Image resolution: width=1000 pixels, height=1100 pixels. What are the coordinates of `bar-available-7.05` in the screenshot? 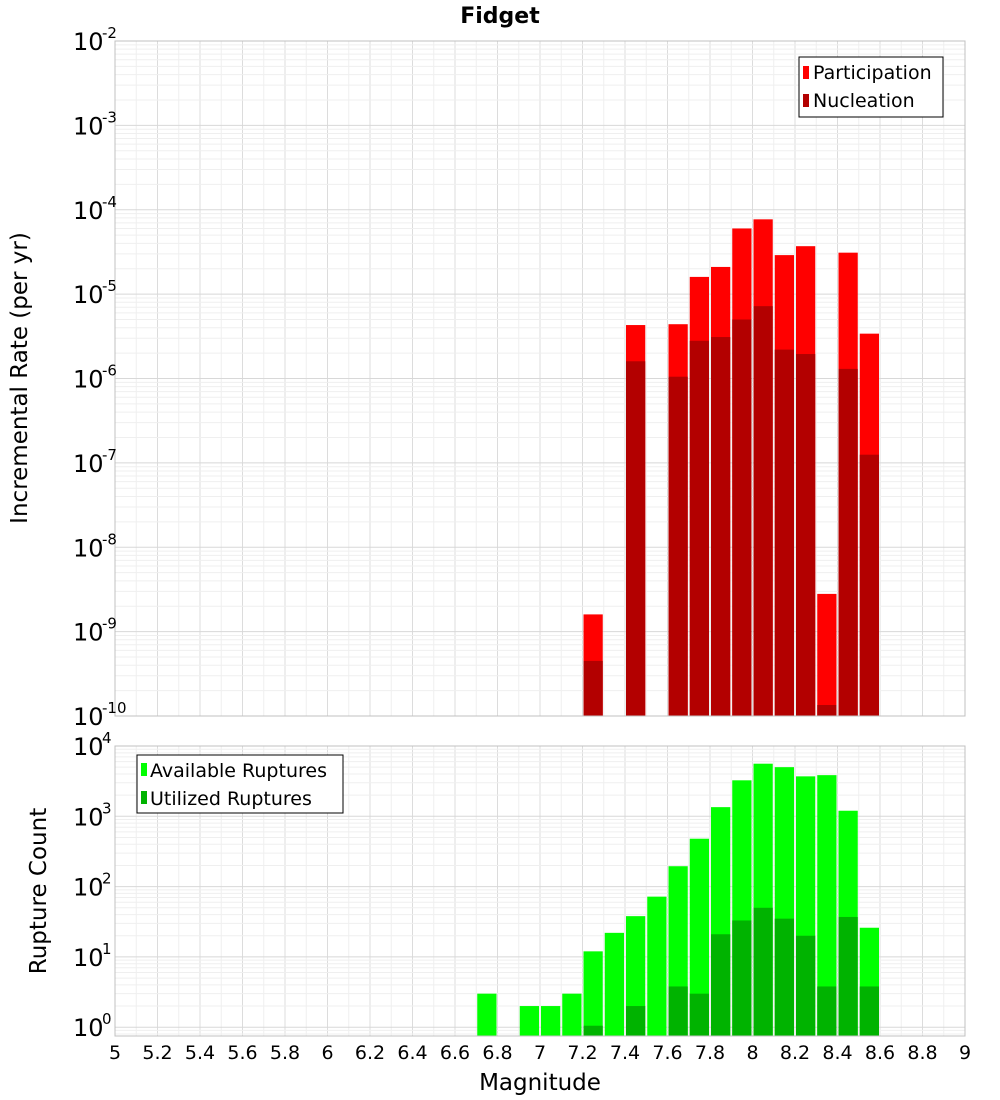 It's located at (551, 1021).